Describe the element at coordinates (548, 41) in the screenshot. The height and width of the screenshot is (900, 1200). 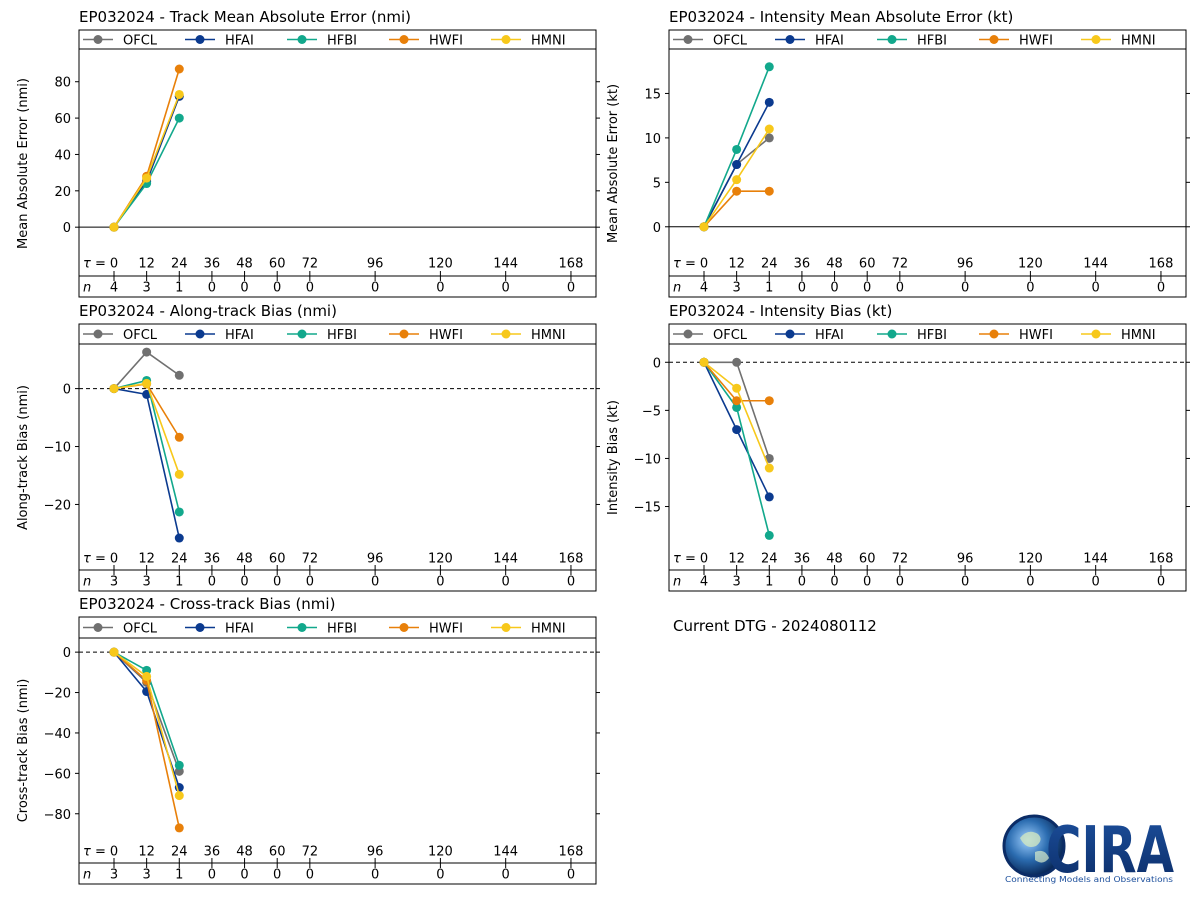
I see `legend-label: HMNI` at that location.